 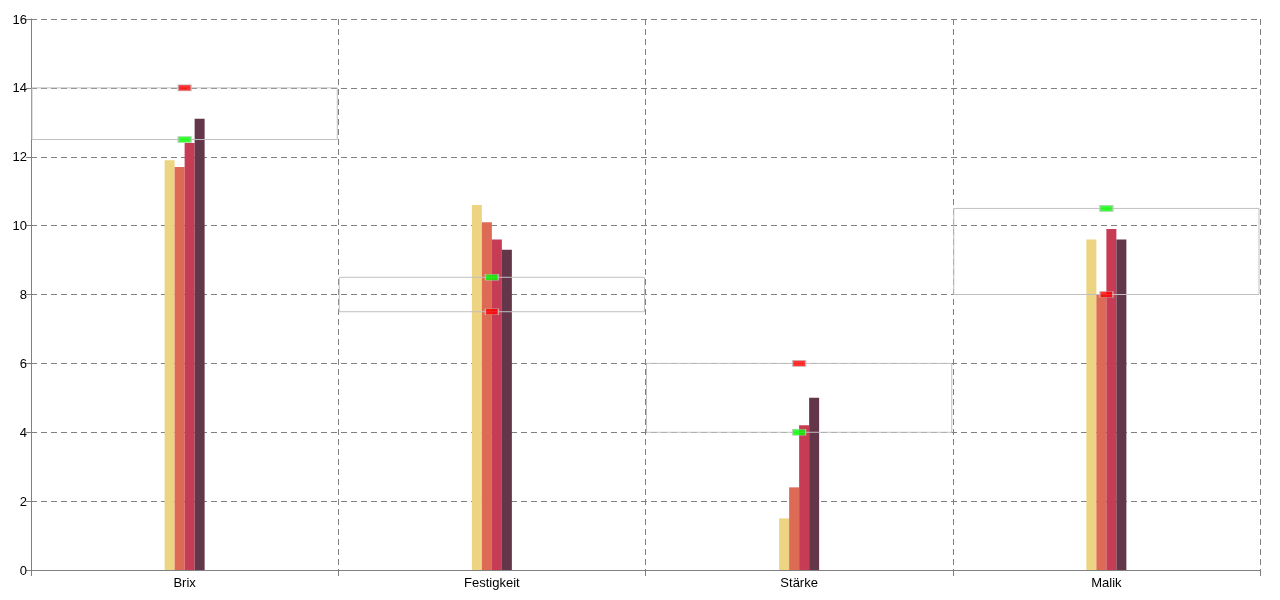 I want to click on x-tick-label: Festigkeit, so click(x=492, y=582).